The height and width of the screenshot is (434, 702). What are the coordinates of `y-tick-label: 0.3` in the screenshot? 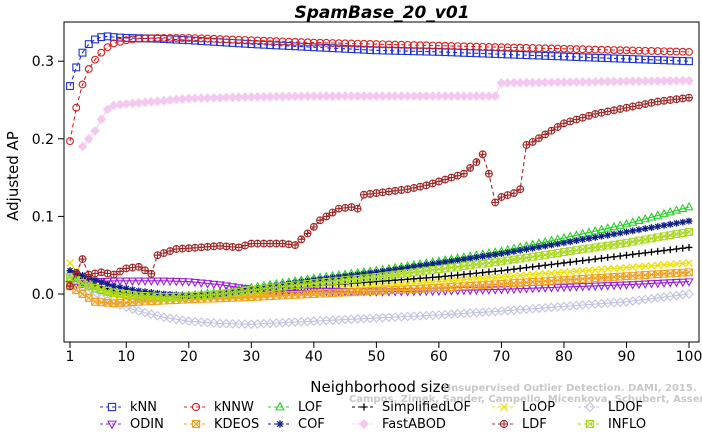 It's located at (43, 62).